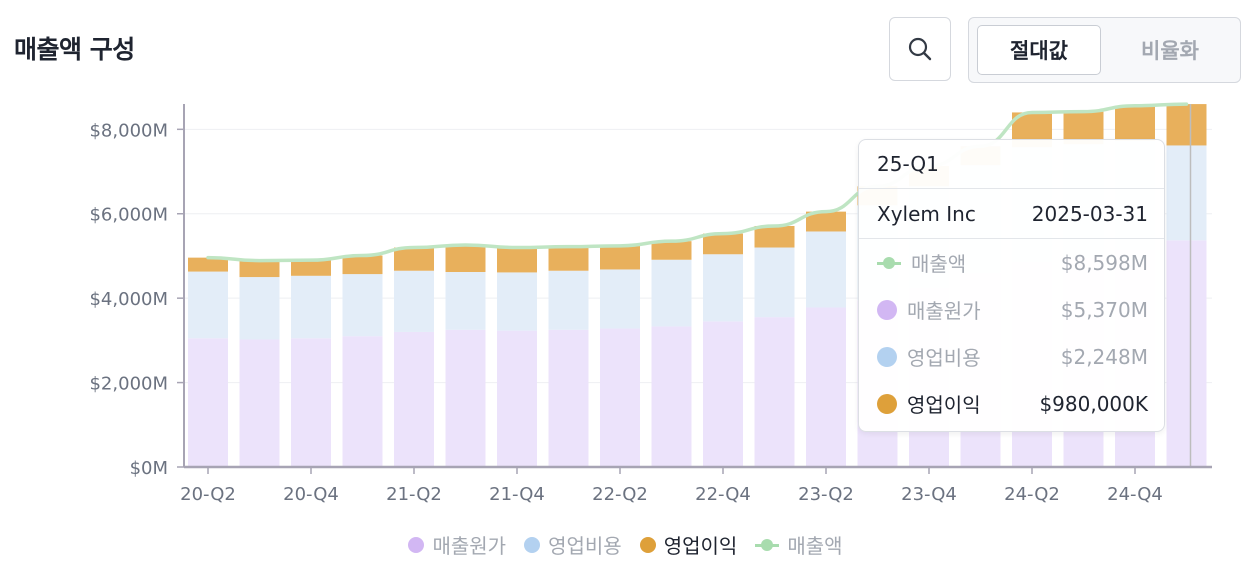 The image size is (1251, 577). Describe the element at coordinates (414, 494) in the screenshot. I see `x-tick-label: 21-Q2` at that location.